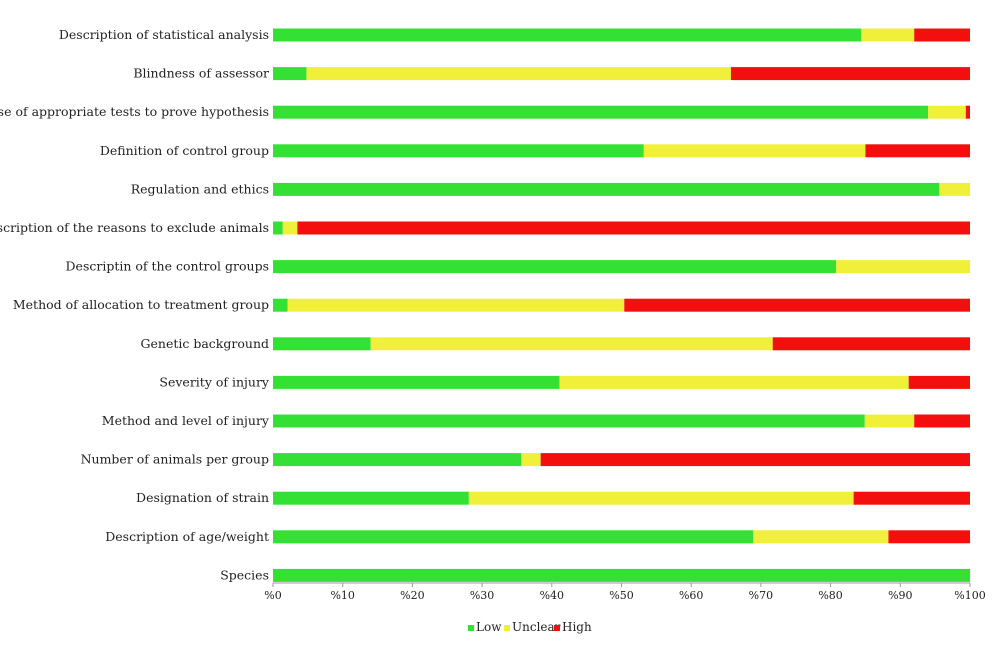  I want to click on legend-swatch-low, so click(471, 628).